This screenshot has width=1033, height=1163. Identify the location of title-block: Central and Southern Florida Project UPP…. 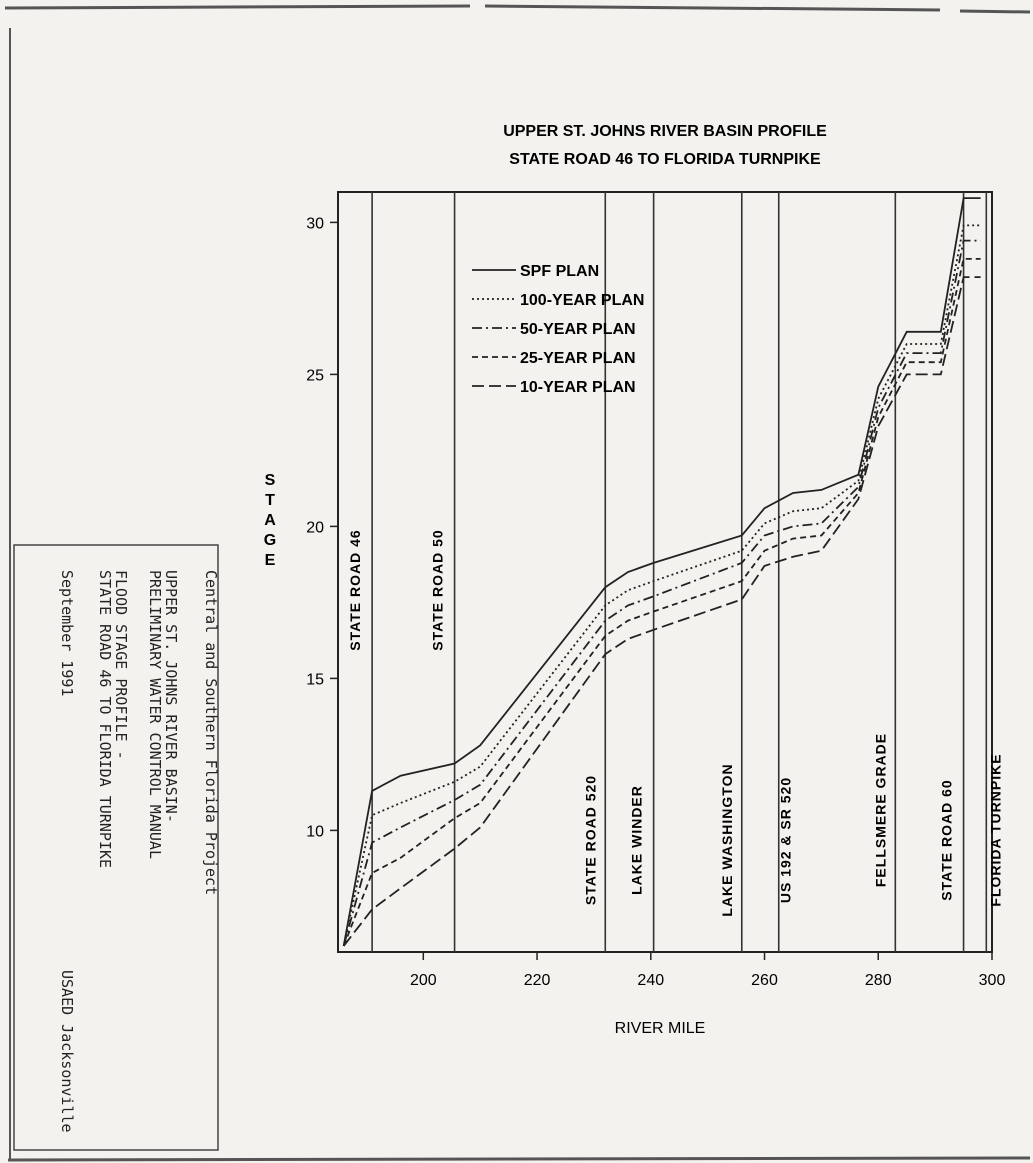
(116, 847).